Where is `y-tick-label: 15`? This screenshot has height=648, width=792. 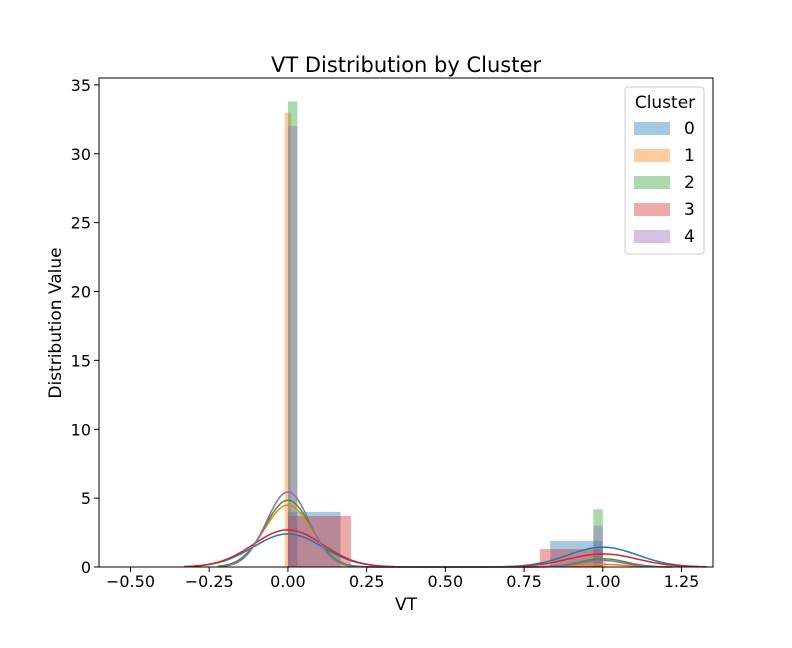
y-tick-label: 15 is located at coordinates (81, 360).